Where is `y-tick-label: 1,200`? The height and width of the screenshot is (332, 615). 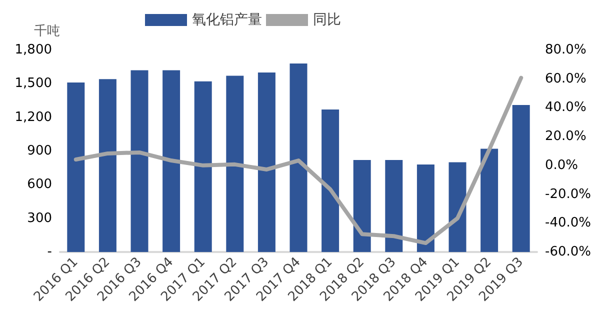
y-tick-label: 1,200 is located at coordinates (33, 117).